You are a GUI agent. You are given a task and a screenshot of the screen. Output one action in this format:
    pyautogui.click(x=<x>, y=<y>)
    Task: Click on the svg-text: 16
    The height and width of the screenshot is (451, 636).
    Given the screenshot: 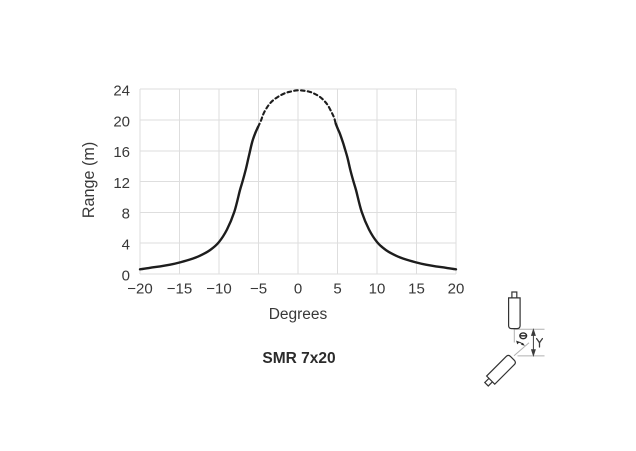 What is the action you would take?
    pyautogui.click(x=121, y=152)
    